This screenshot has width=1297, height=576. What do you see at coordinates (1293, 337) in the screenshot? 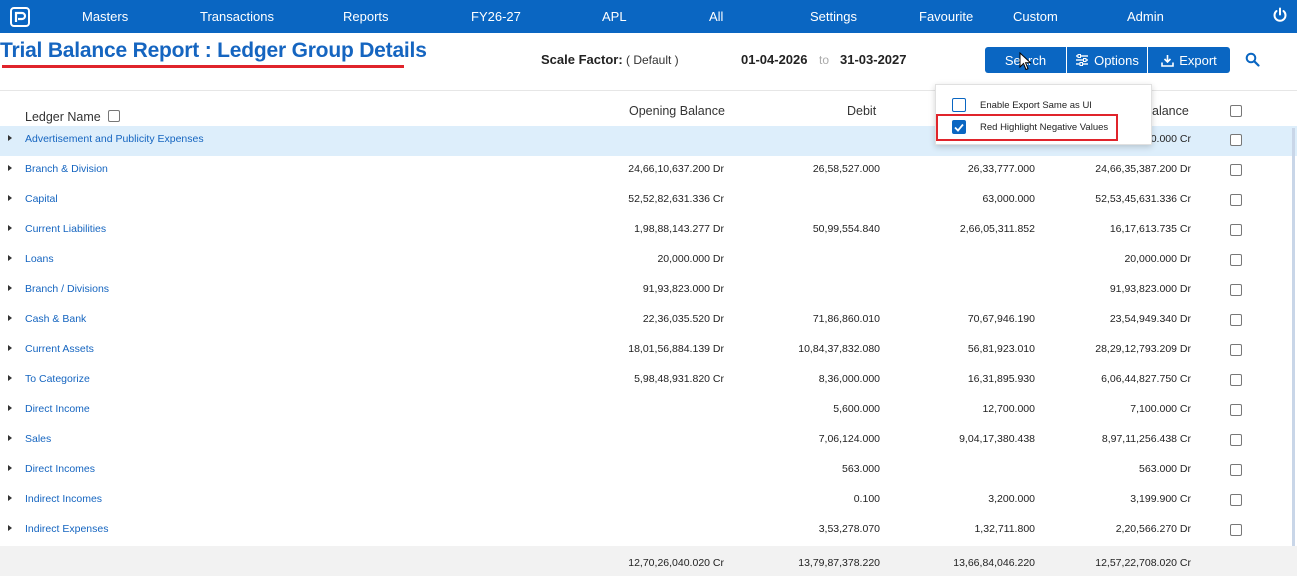
I see `scrollbar` at bounding box center [1293, 337].